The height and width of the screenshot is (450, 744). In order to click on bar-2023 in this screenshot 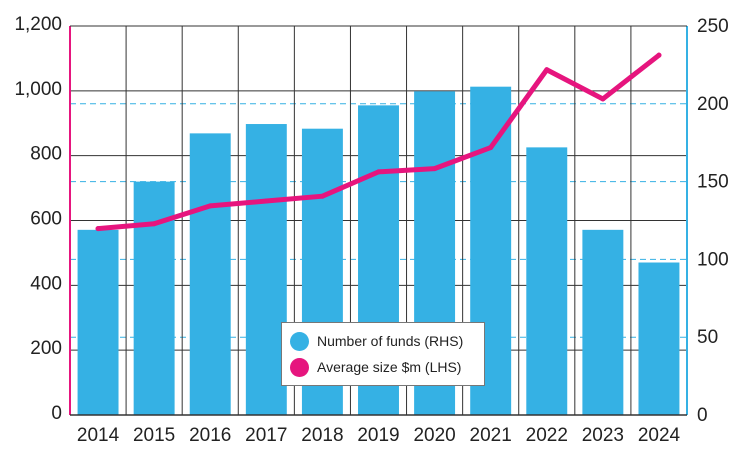, I will do `click(603, 322)`.